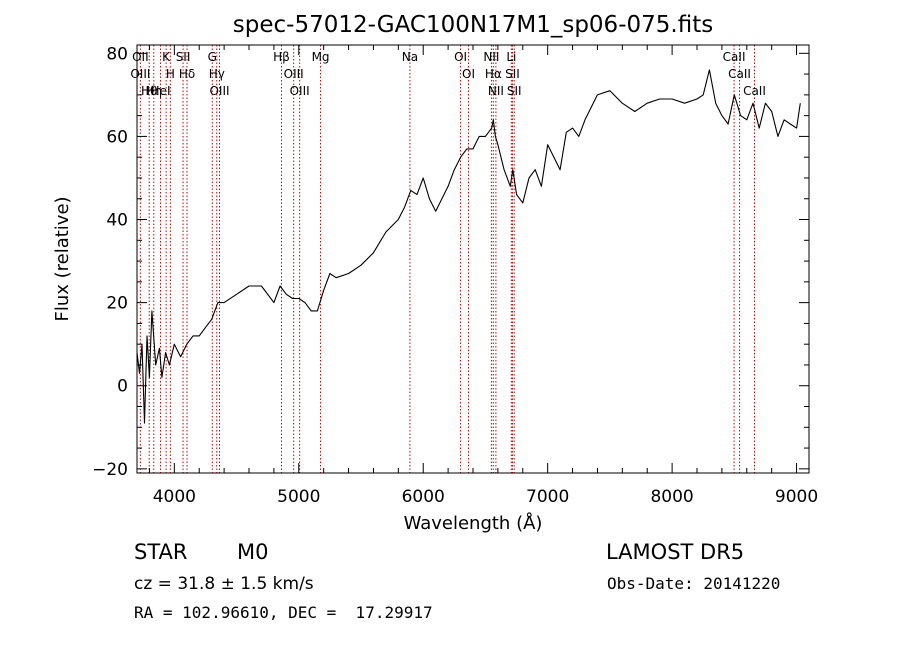  I want to click on spectral-line-label: Hθ, so click(149, 91).